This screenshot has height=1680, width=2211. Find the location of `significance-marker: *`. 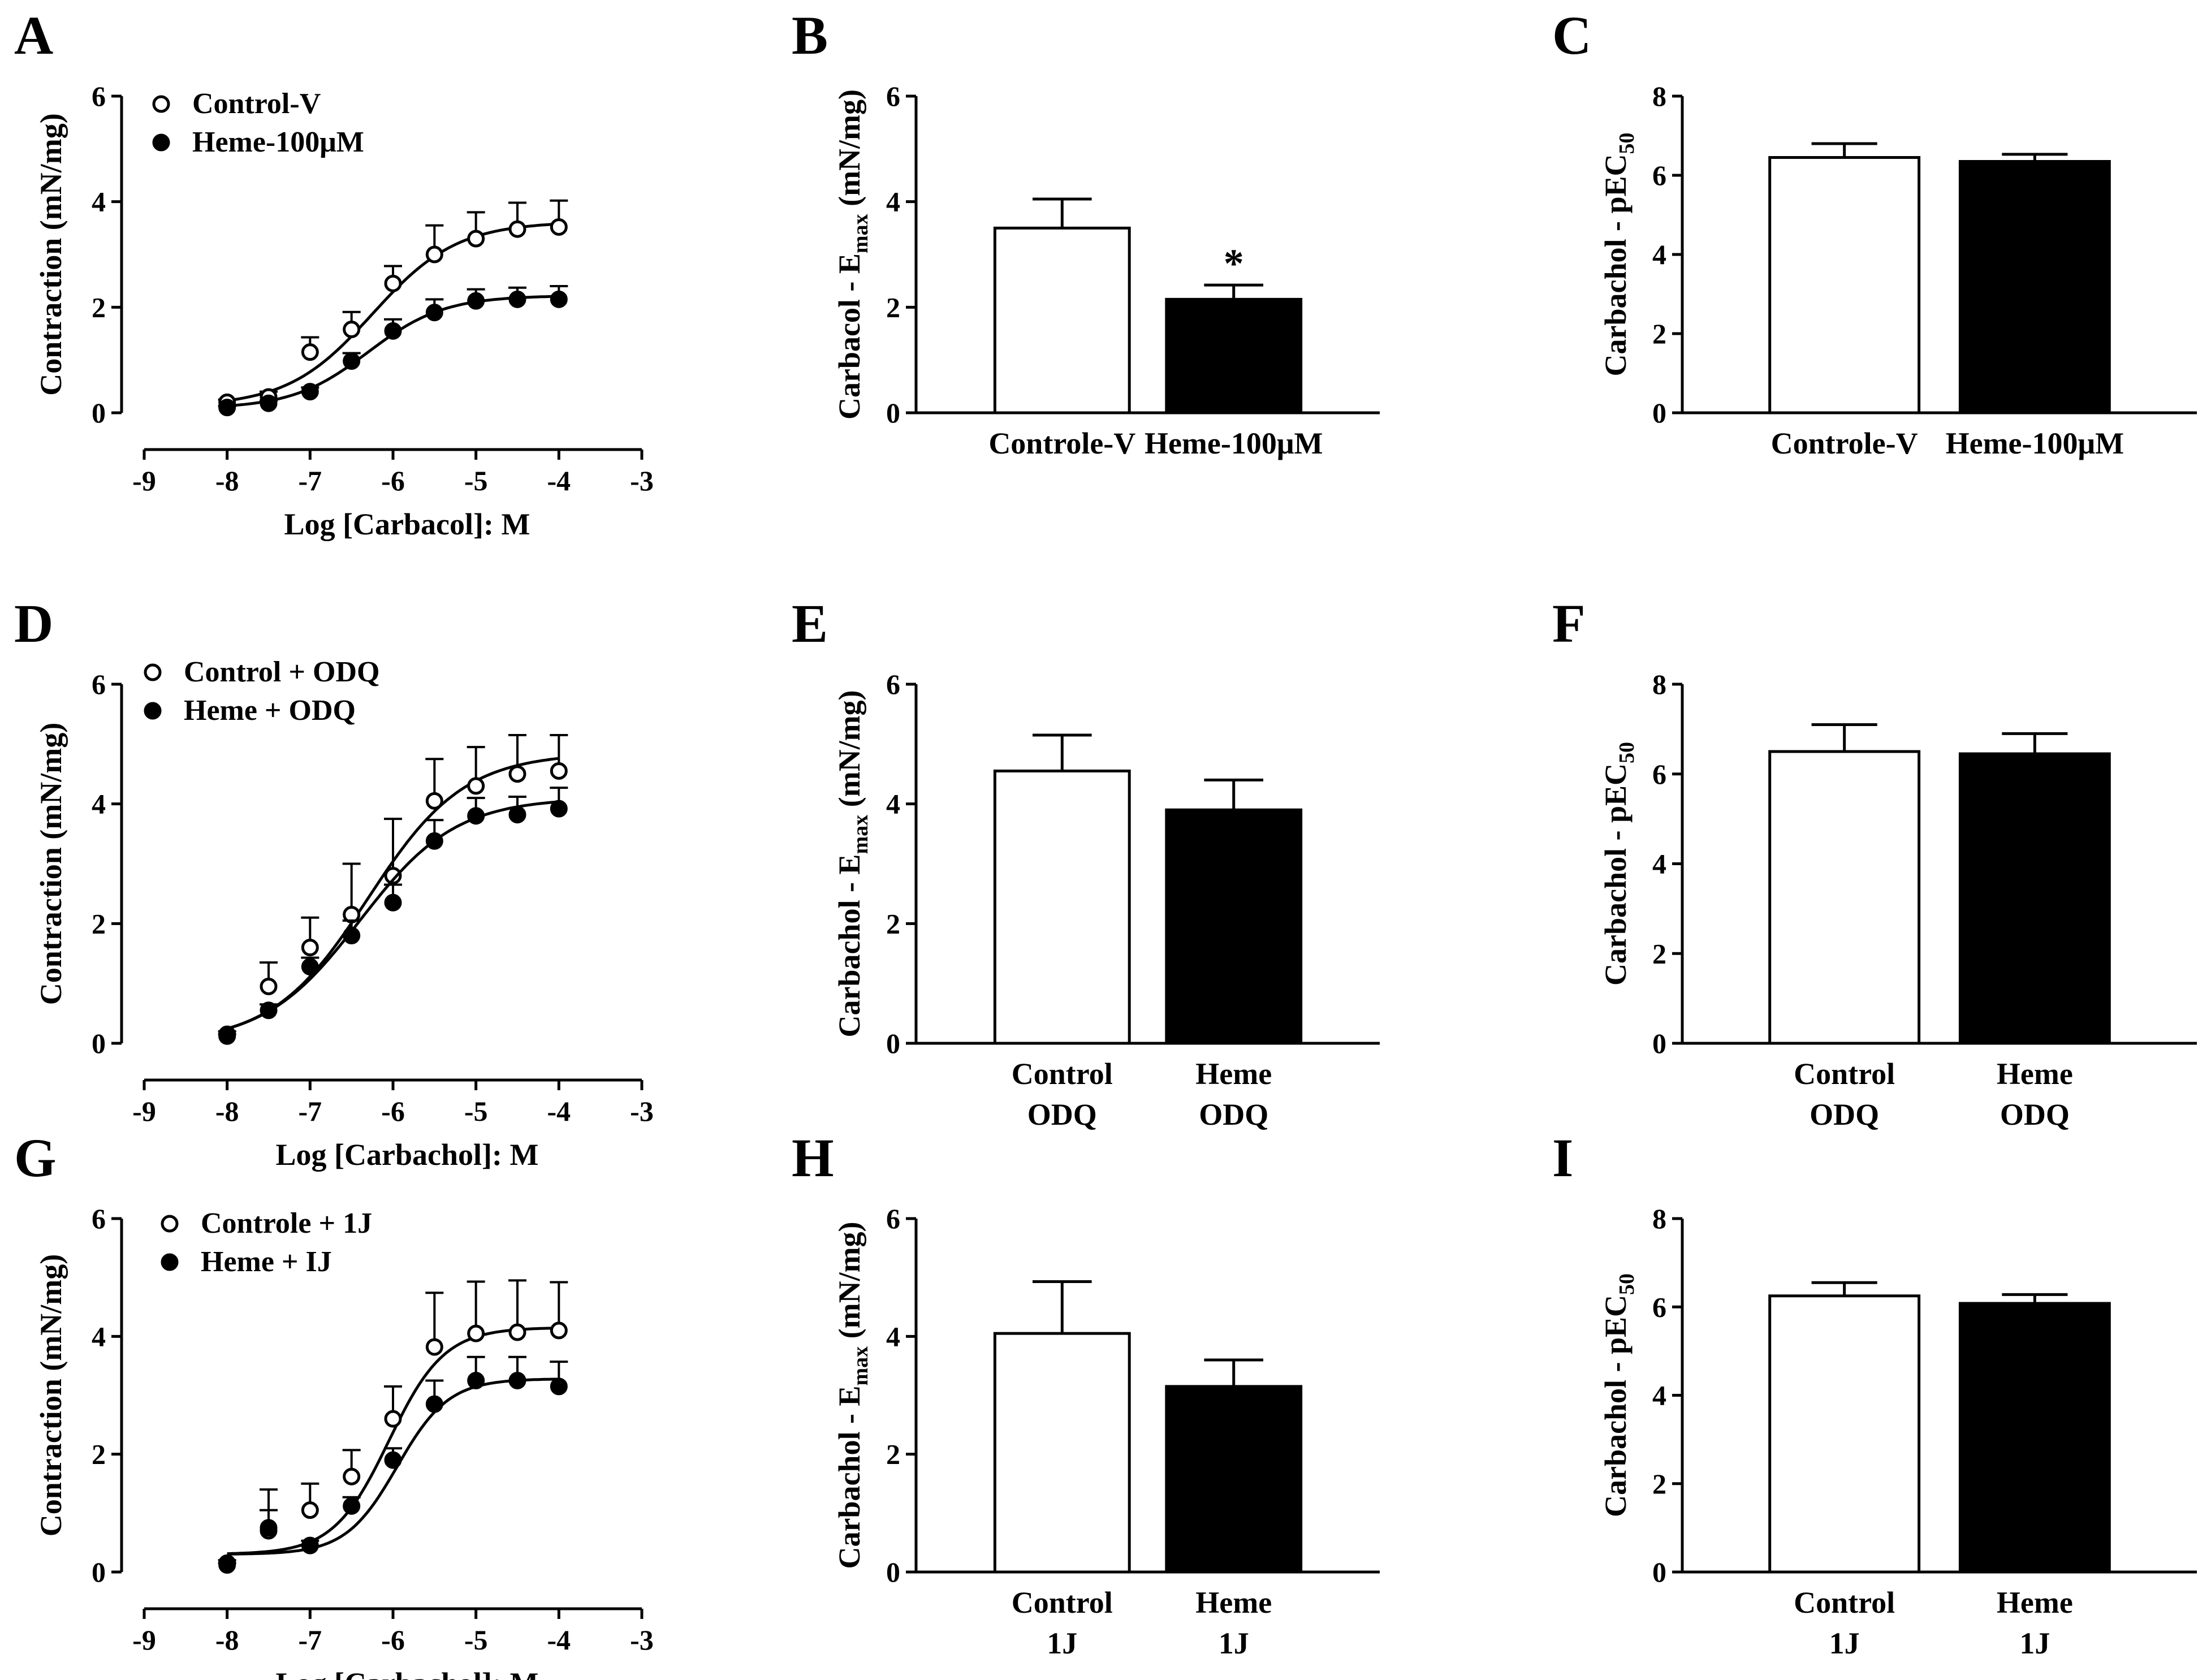

significance-marker: * is located at coordinates (1234, 263).